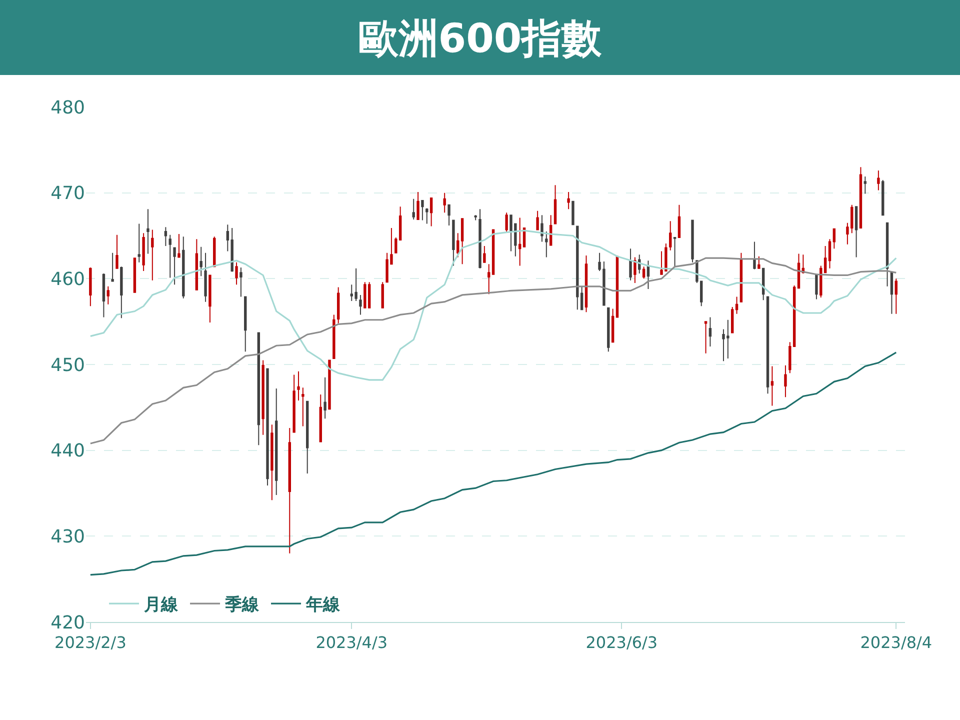 Image resolution: width=960 pixels, height=720 pixels. Describe the element at coordinates (67, 279) in the screenshot. I see `y-tick-label: 460` at that location.